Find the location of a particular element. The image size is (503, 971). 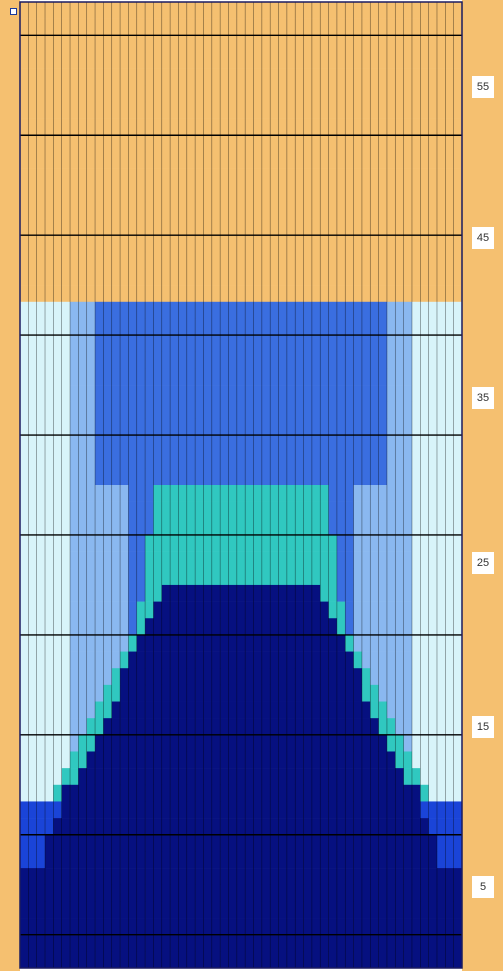

corner-square-icon is located at coordinates (13, 11).